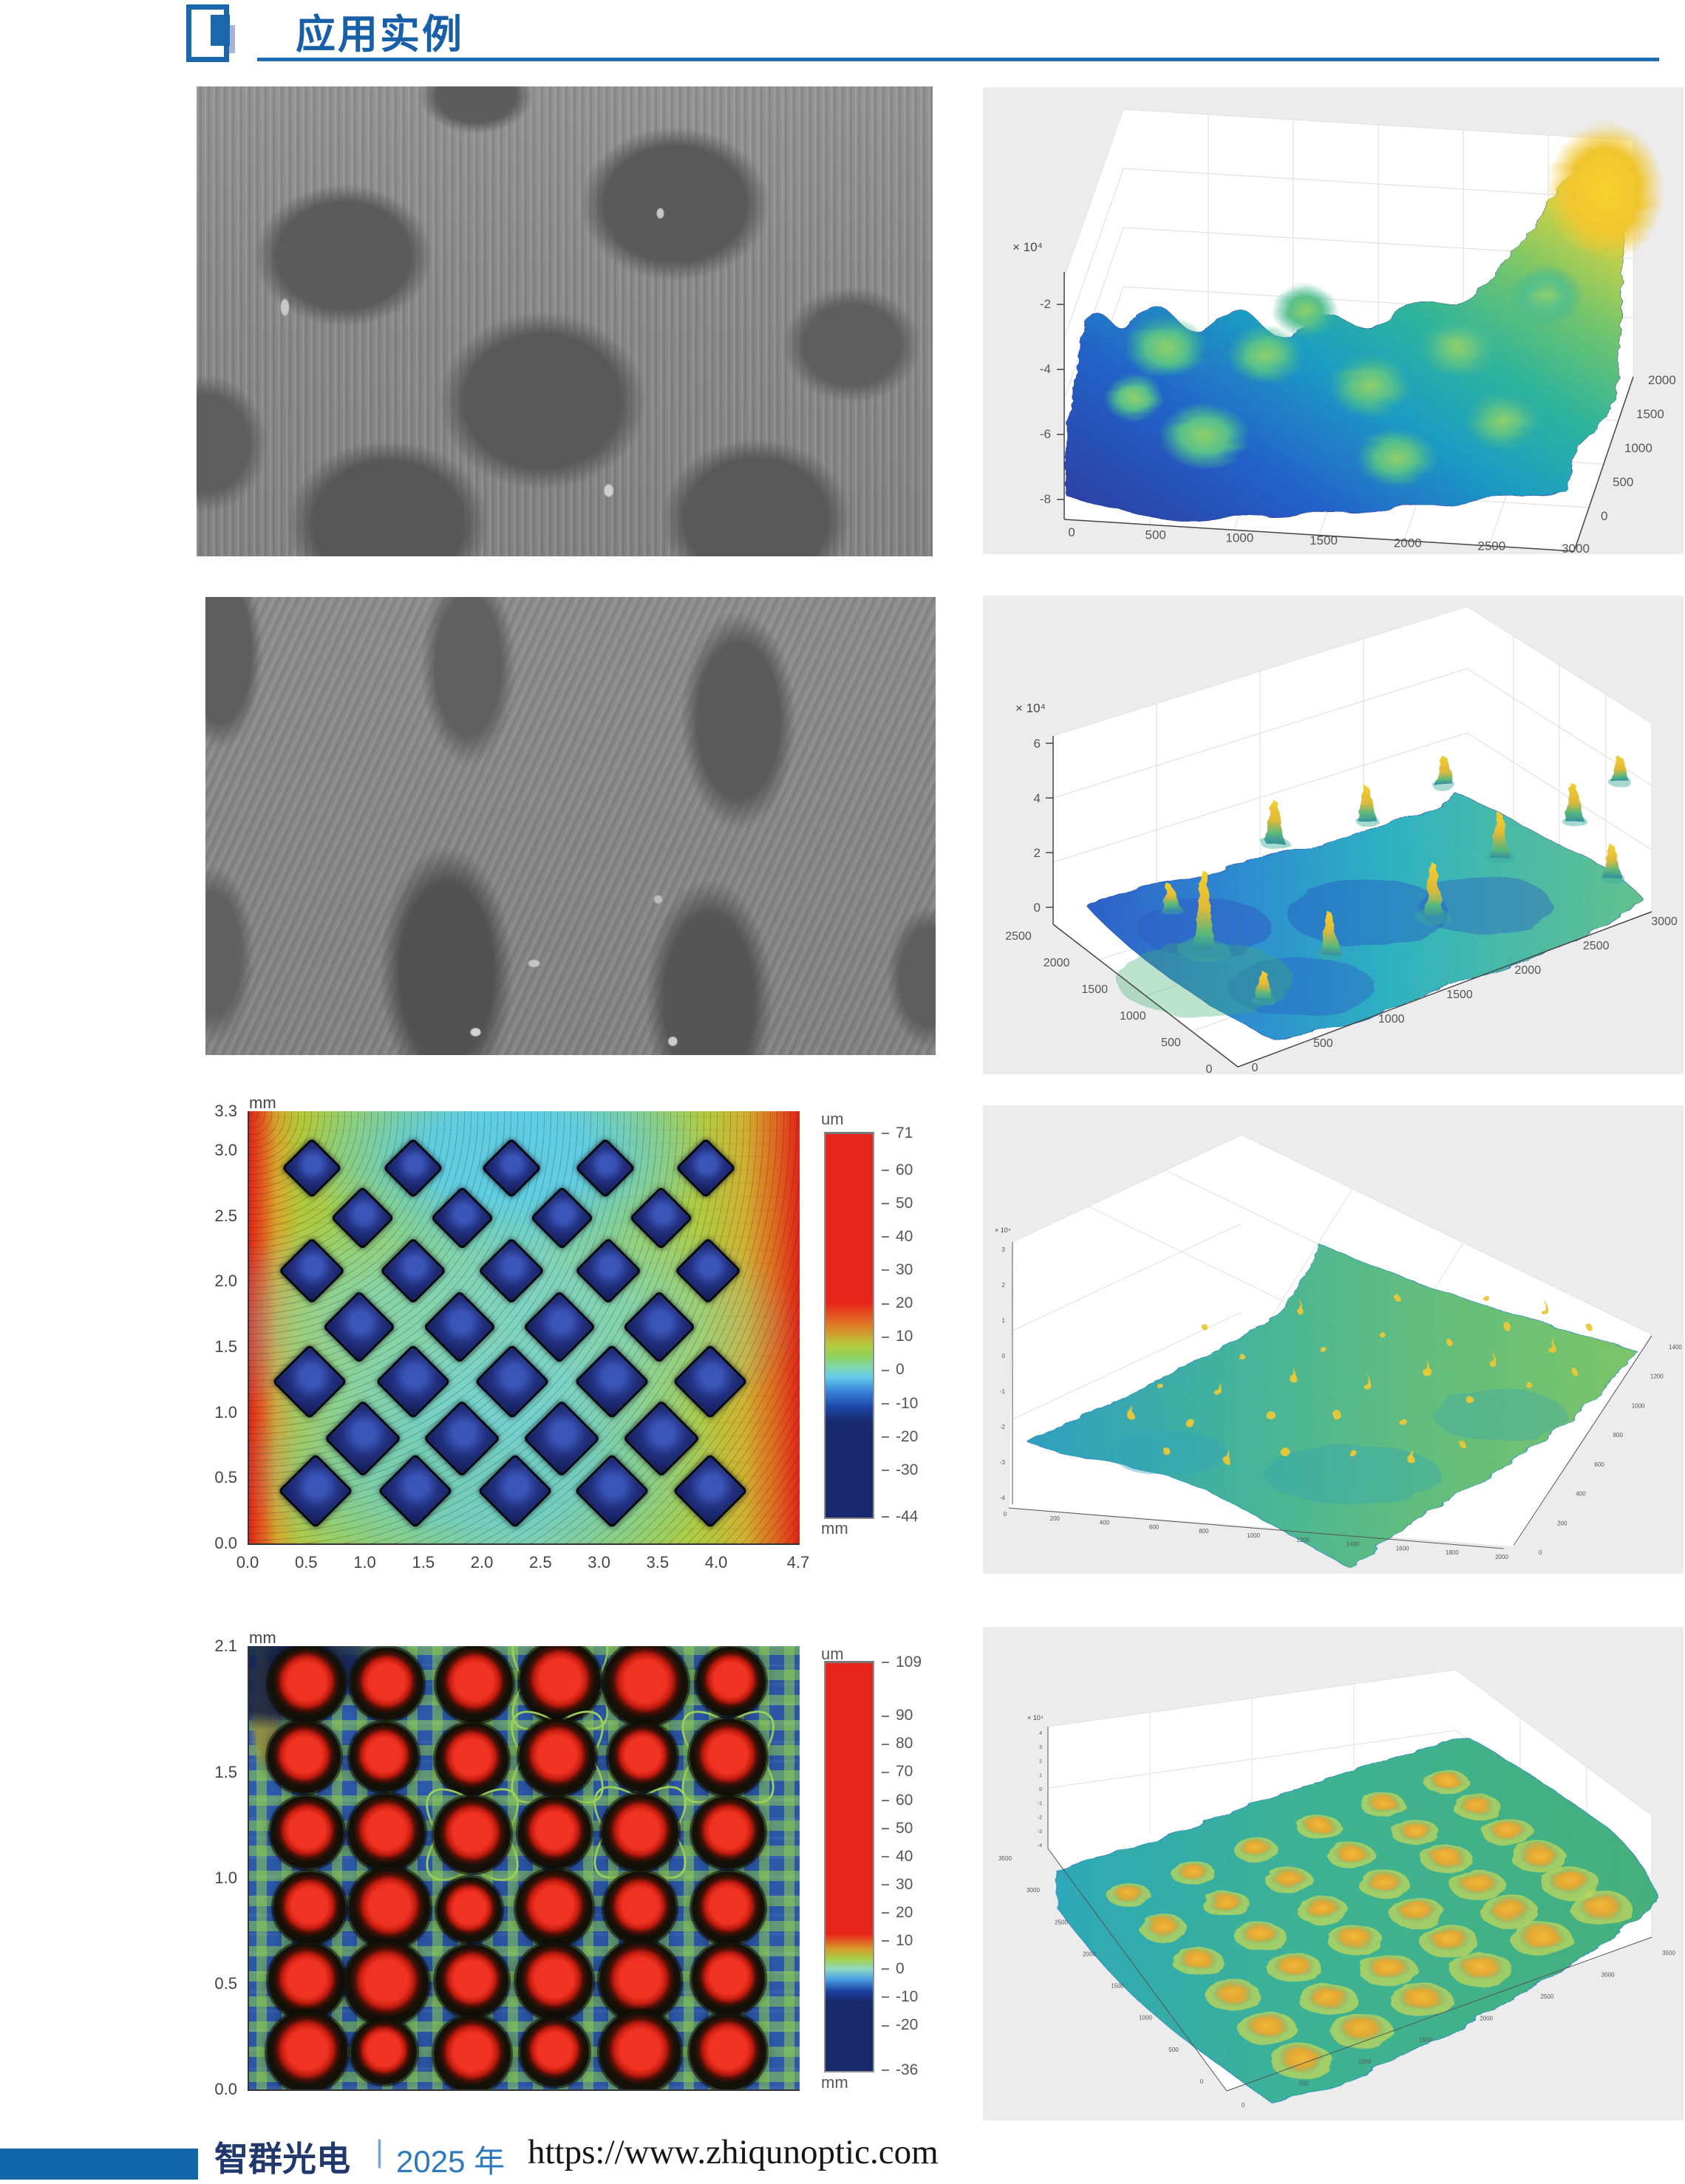 The image size is (1685, 2184). I want to click on axis-tick-label: 3.0, so click(599, 1562).